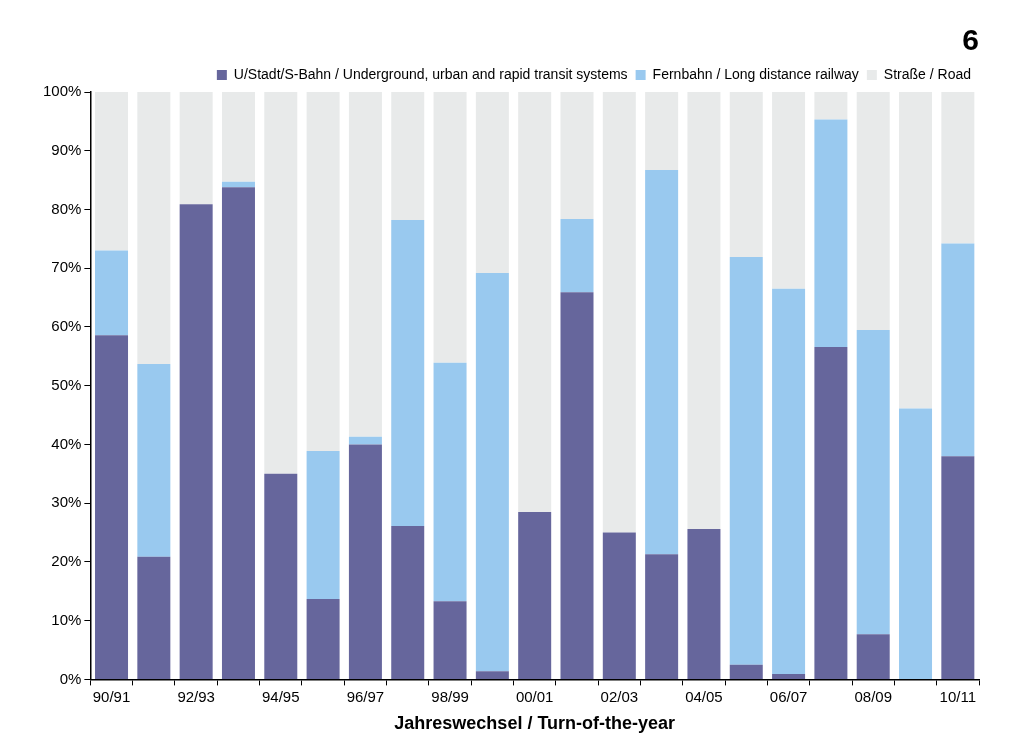 The width and height of the screenshot is (1019, 749). I want to click on x-tick-label: 94/95, so click(281, 696).